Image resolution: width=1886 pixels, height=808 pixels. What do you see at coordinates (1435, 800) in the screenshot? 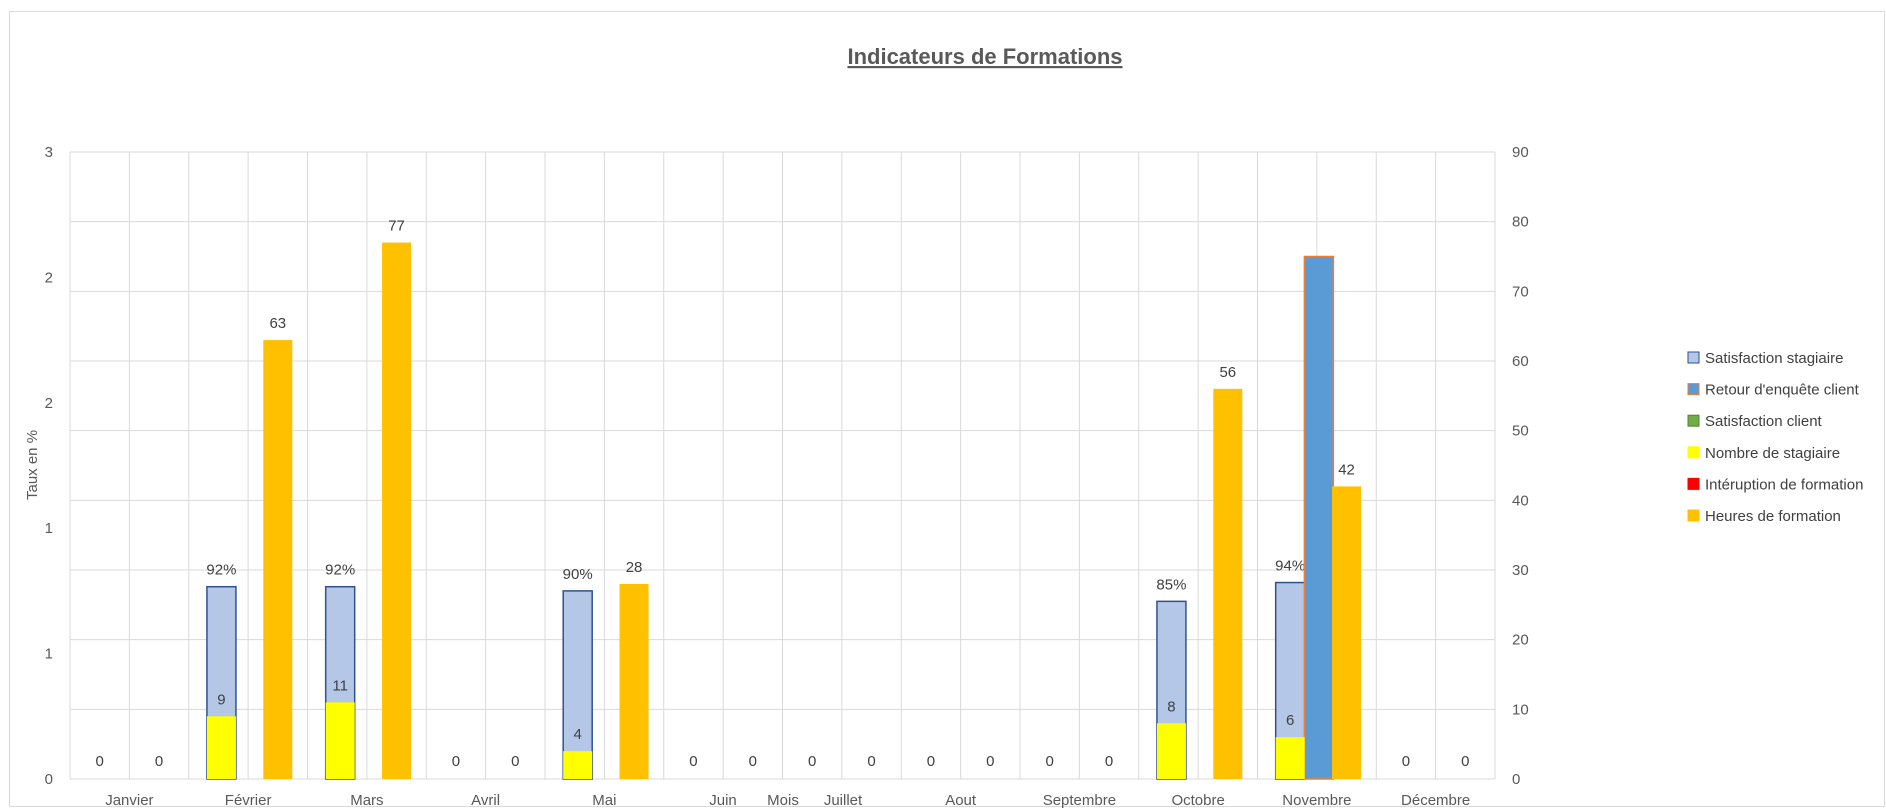
I see `x-tick-label: Décembre` at bounding box center [1435, 800].